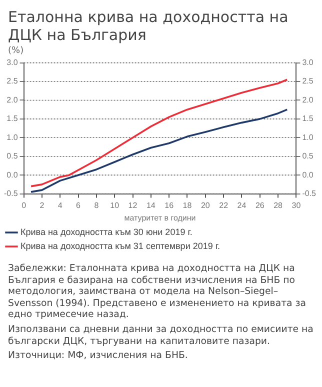  What do you see at coordinates (160, 217) in the screenshot?
I see `x-axis-title: матуритет в години` at bounding box center [160, 217].